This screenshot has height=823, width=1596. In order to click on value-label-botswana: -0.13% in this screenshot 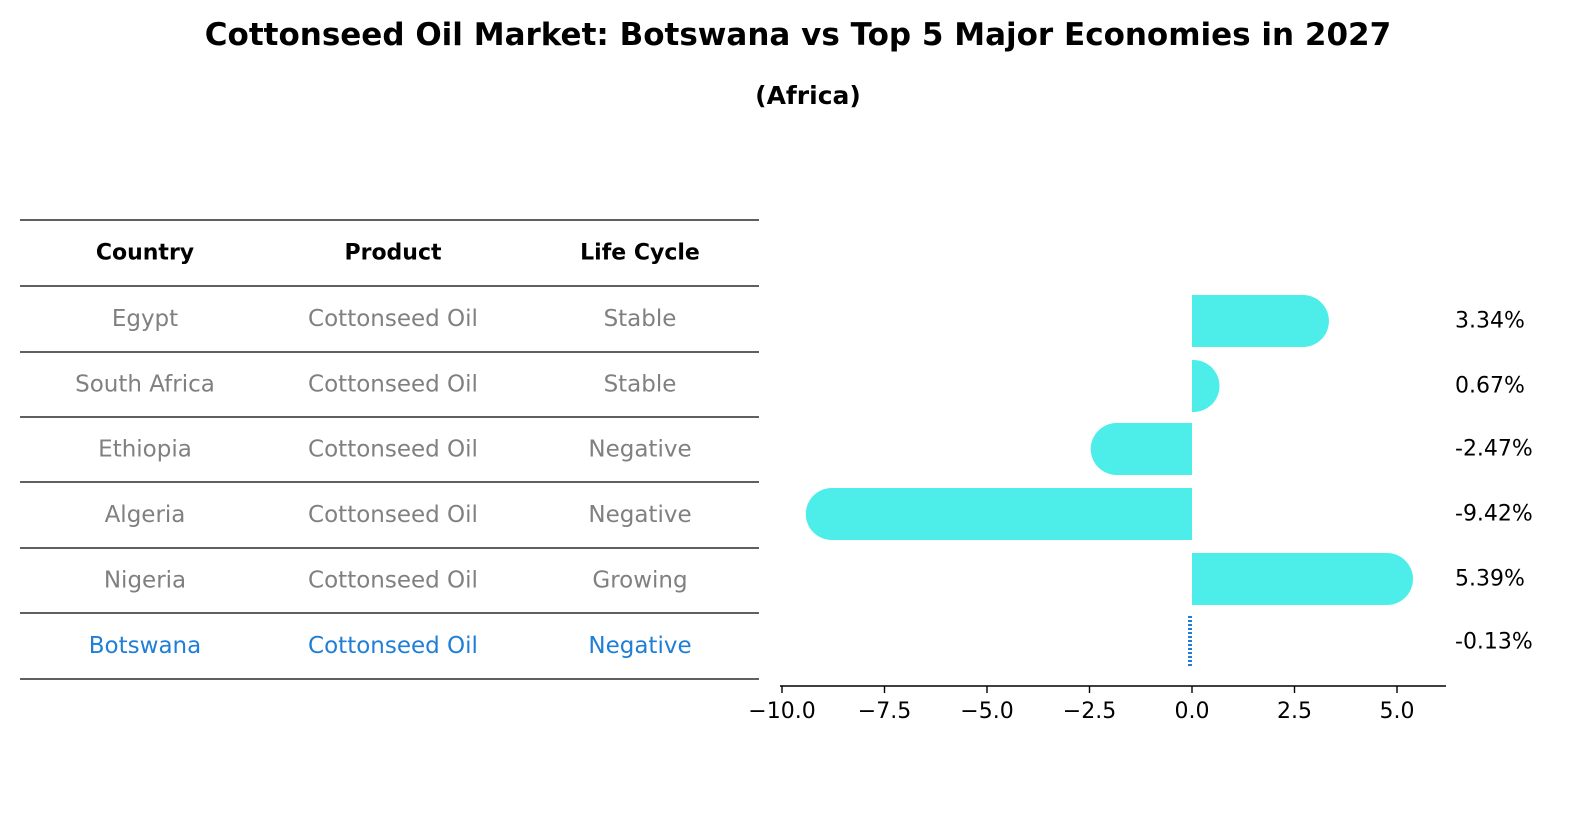, I will do `click(1494, 642)`.